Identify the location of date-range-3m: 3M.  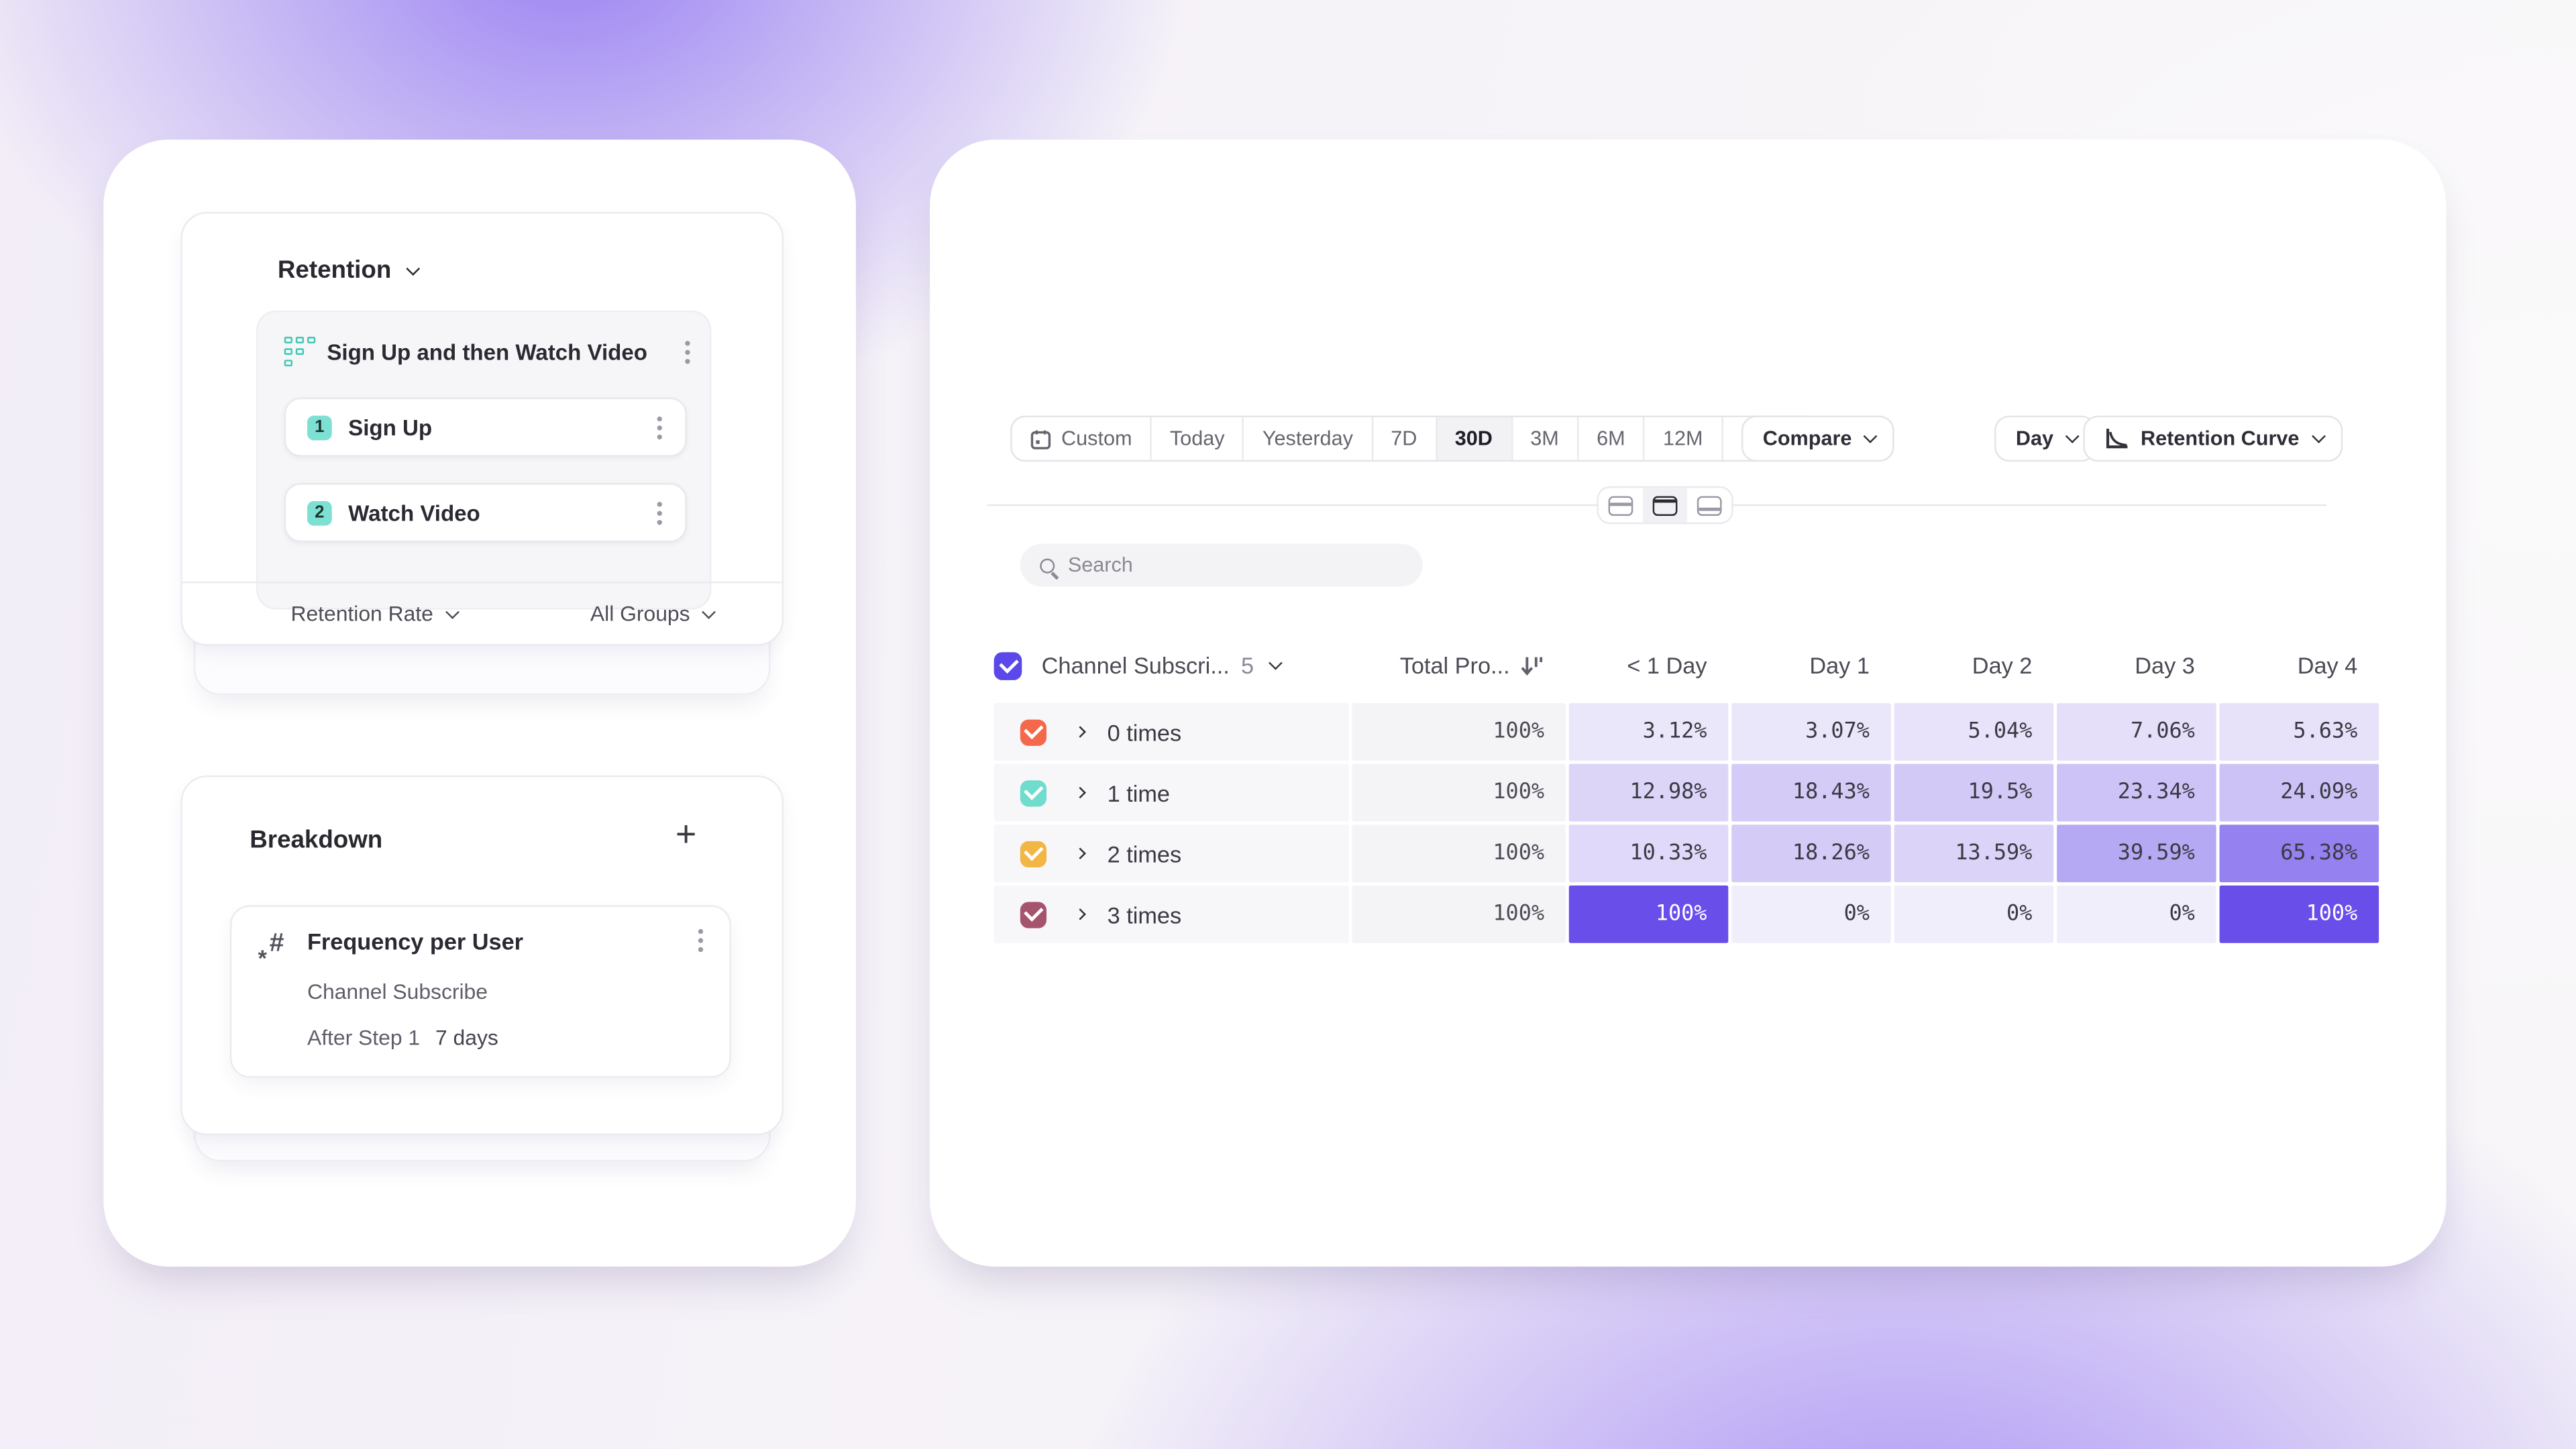
(1543, 438).